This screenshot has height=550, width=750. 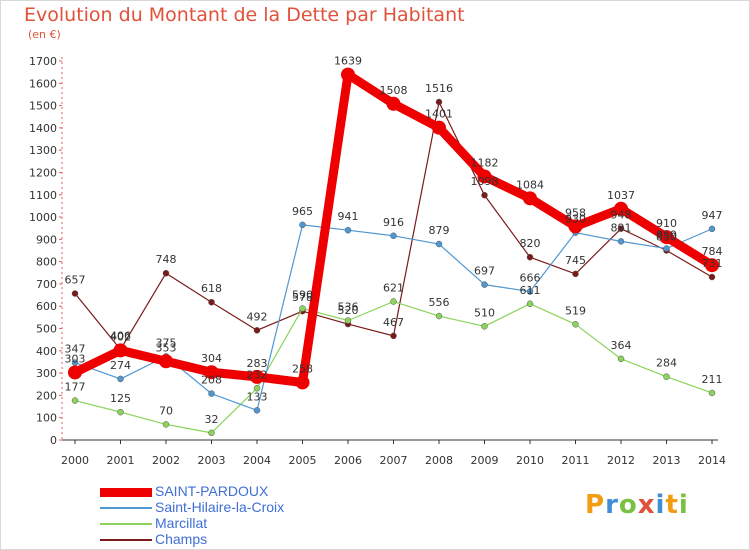 I want to click on x-tick-label: 2001, so click(x=121, y=460).